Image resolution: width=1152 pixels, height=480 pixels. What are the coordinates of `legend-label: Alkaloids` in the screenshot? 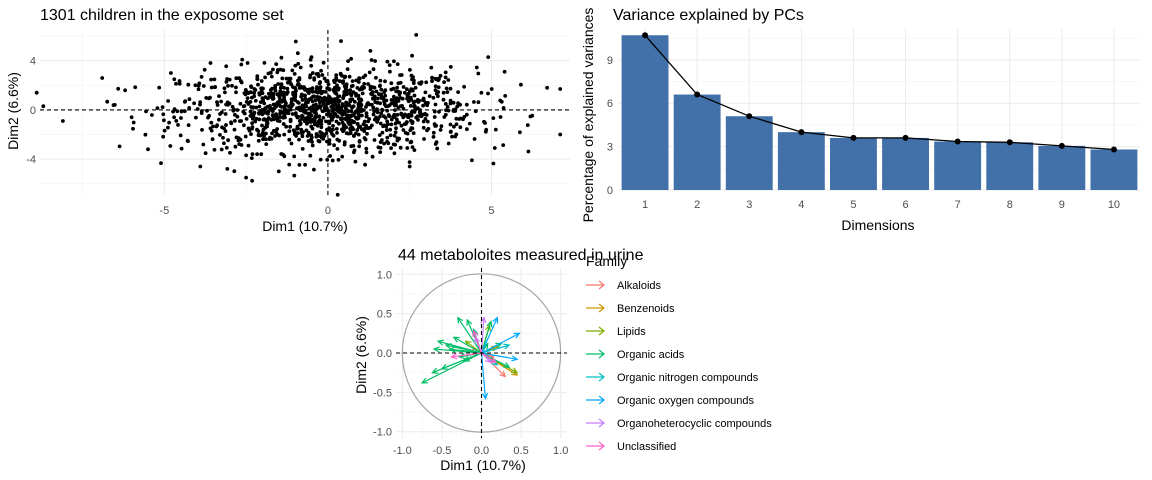 It's located at (639, 286).